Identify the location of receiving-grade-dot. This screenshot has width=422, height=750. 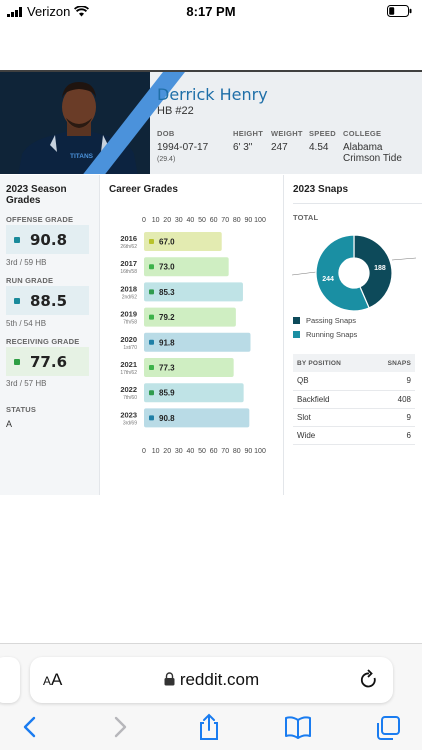
(17, 361).